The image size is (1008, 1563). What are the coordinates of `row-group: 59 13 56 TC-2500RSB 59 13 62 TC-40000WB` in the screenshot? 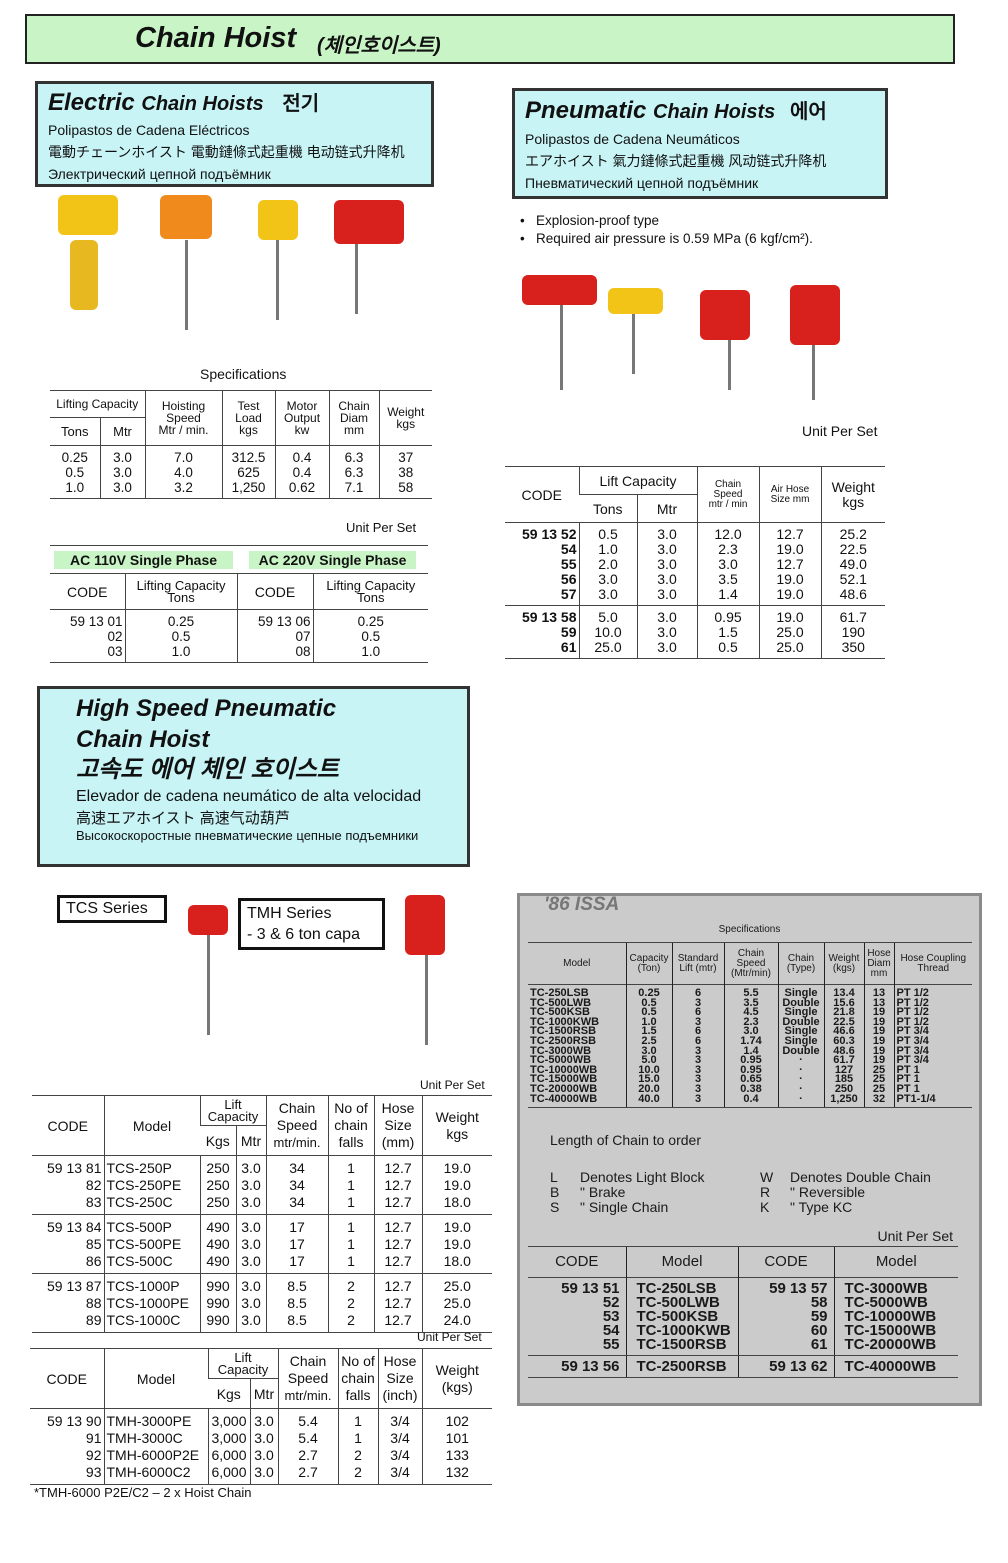 It's located at (743, 1366).